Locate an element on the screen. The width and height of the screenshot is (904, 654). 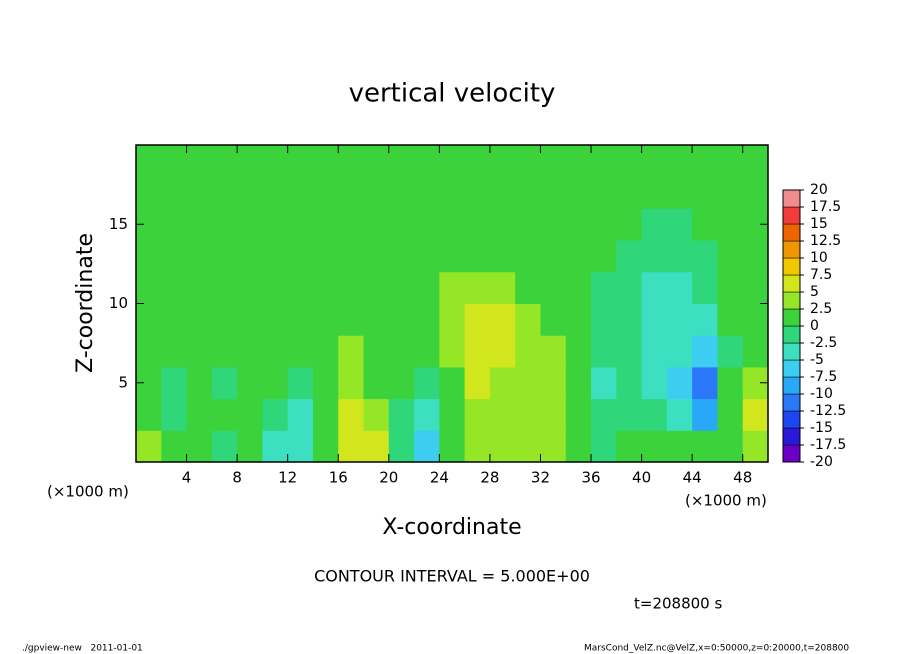
contour-note: CONTOUR INTERVAL = 5.000E+00 is located at coordinates (452, 576).